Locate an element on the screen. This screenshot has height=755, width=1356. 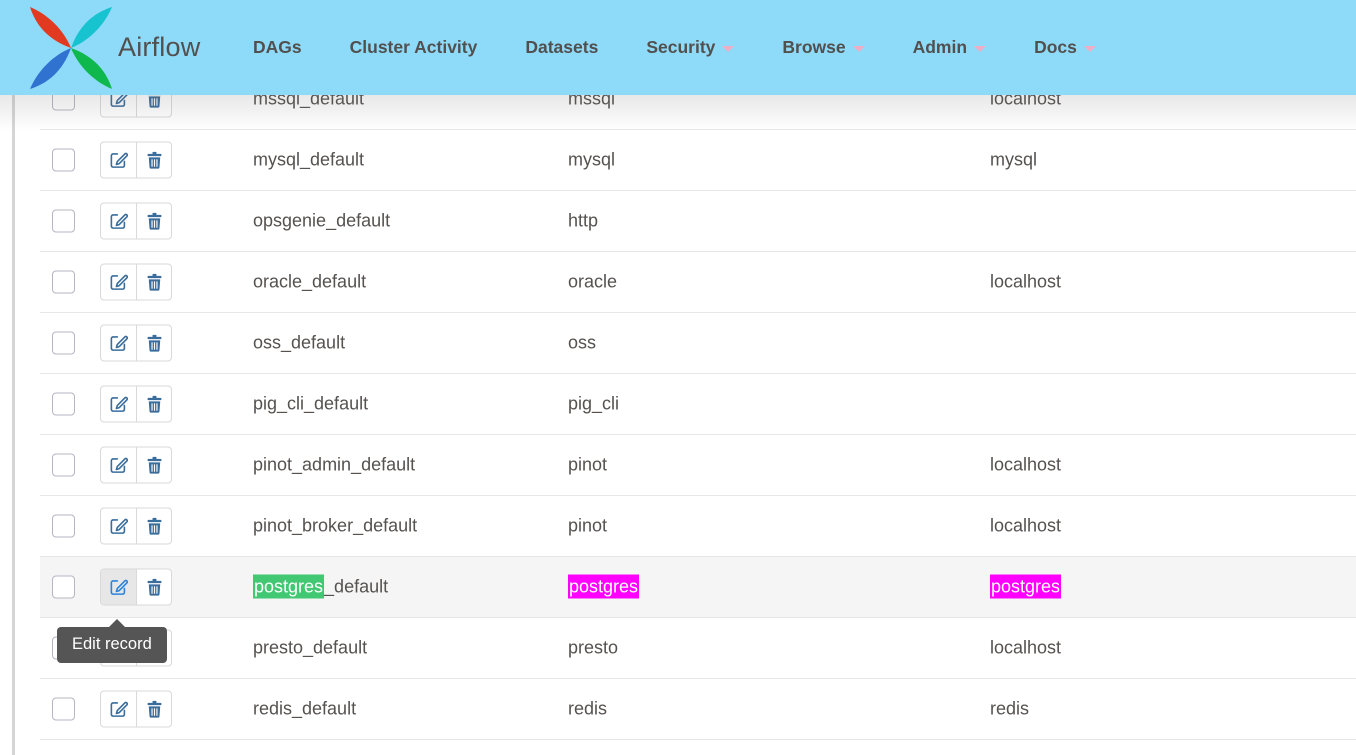
conn-id-cell: oracle_default is located at coordinates (309, 282).